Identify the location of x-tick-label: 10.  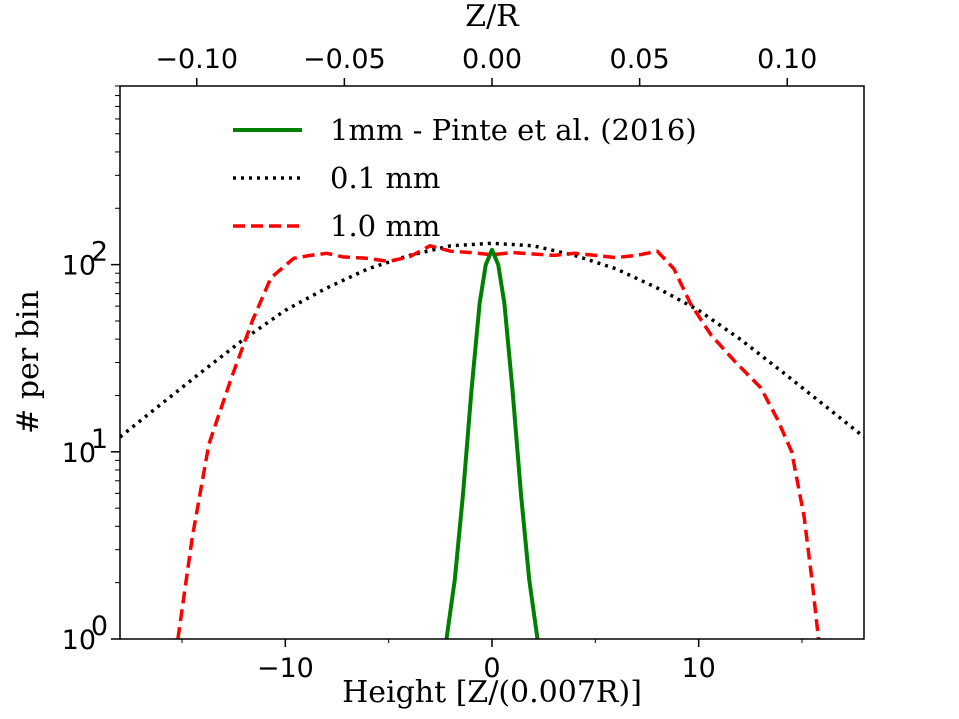
(698, 668).